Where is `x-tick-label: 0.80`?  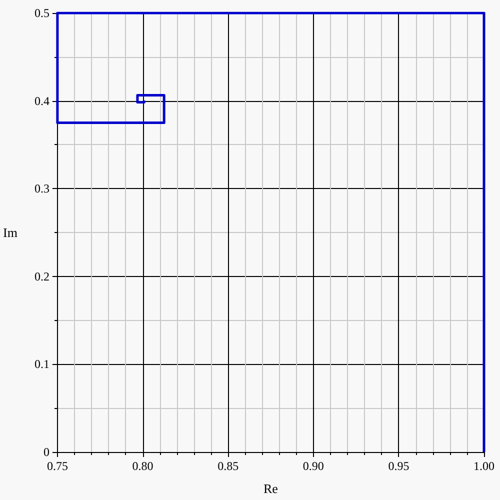 x-tick-label: 0.80 is located at coordinates (143, 466).